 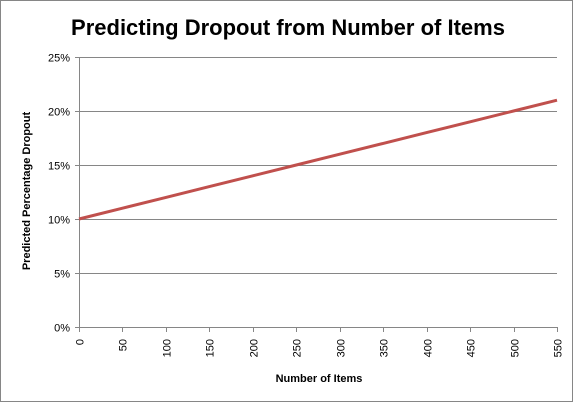 What do you see at coordinates (62, 329) in the screenshot?
I see `y-tick-label: 0%` at bounding box center [62, 329].